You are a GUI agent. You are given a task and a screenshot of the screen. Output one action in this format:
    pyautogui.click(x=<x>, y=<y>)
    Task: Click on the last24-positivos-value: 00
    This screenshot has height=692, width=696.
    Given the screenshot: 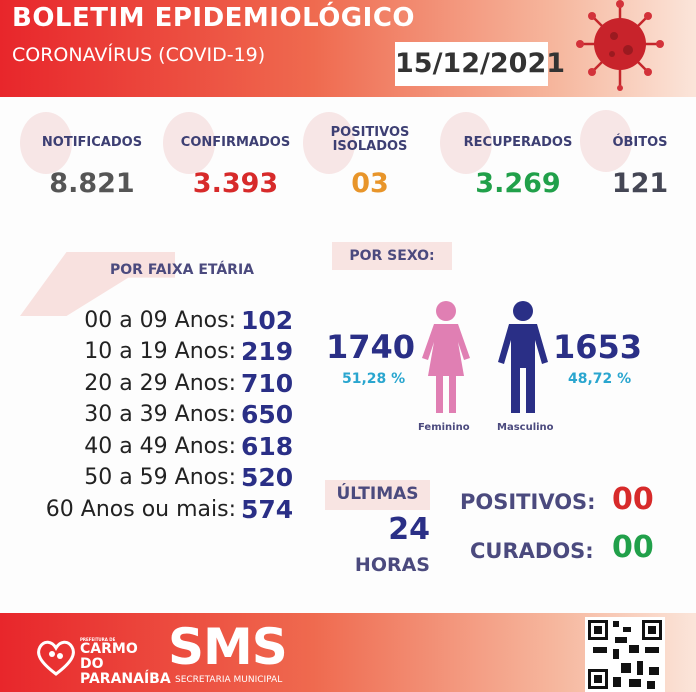 What is the action you would take?
    pyautogui.click(x=633, y=499)
    